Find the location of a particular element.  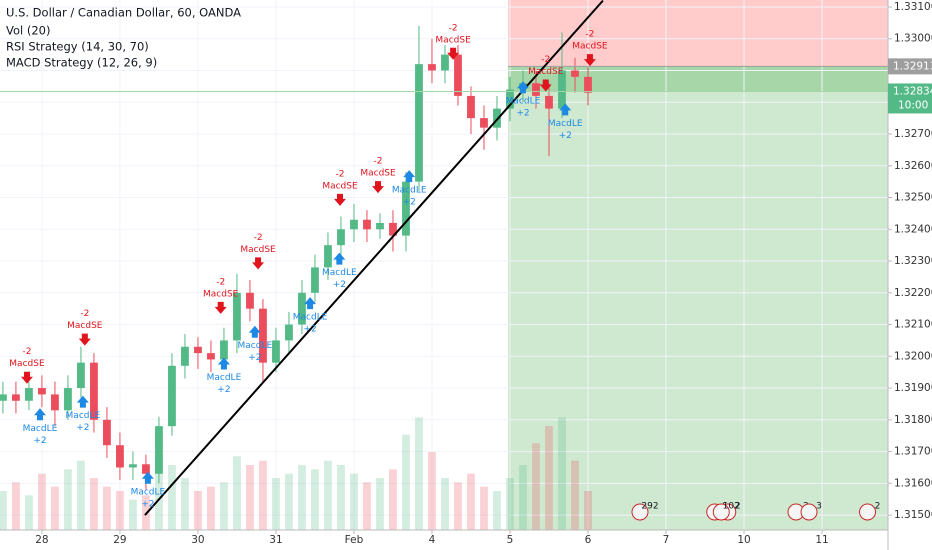

x-tick-label: 5 is located at coordinates (510, 540).